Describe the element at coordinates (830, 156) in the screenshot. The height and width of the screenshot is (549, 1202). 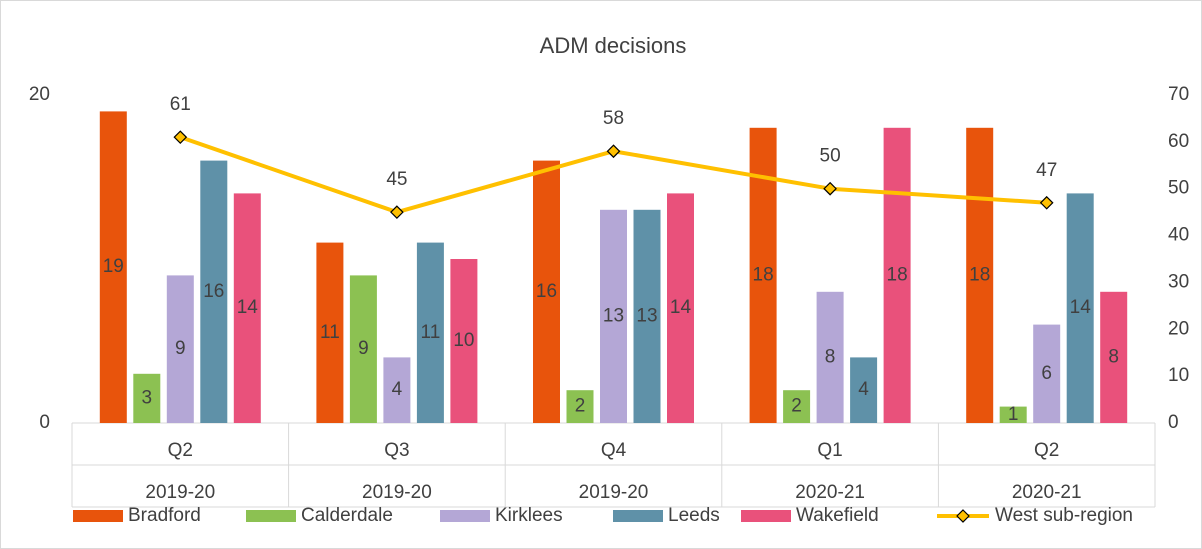
I see `line-label: 50` at that location.